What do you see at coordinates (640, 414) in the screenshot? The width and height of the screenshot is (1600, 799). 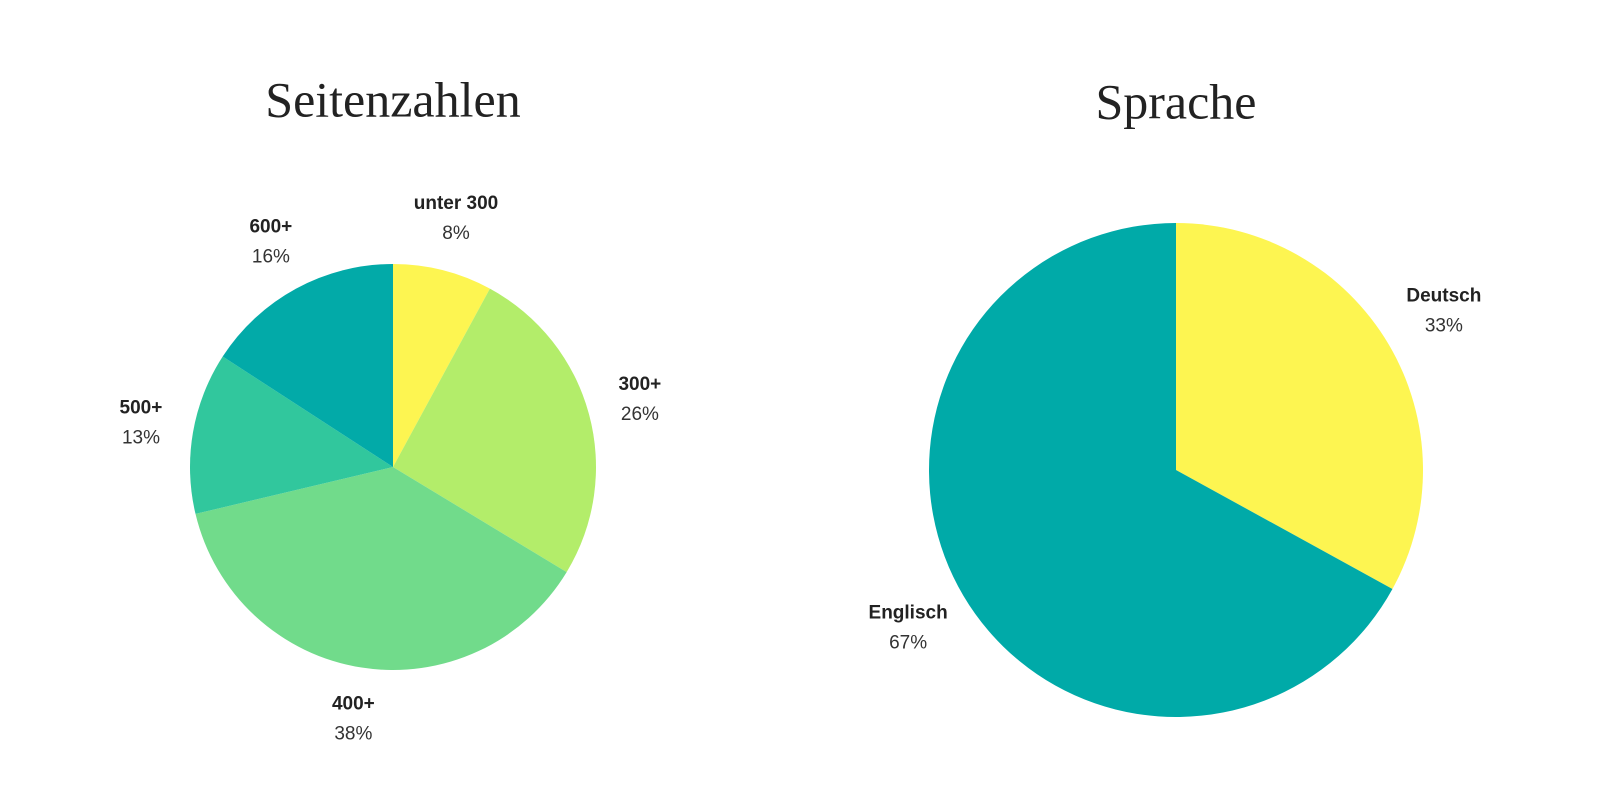 I see `slice-value: 26%` at bounding box center [640, 414].